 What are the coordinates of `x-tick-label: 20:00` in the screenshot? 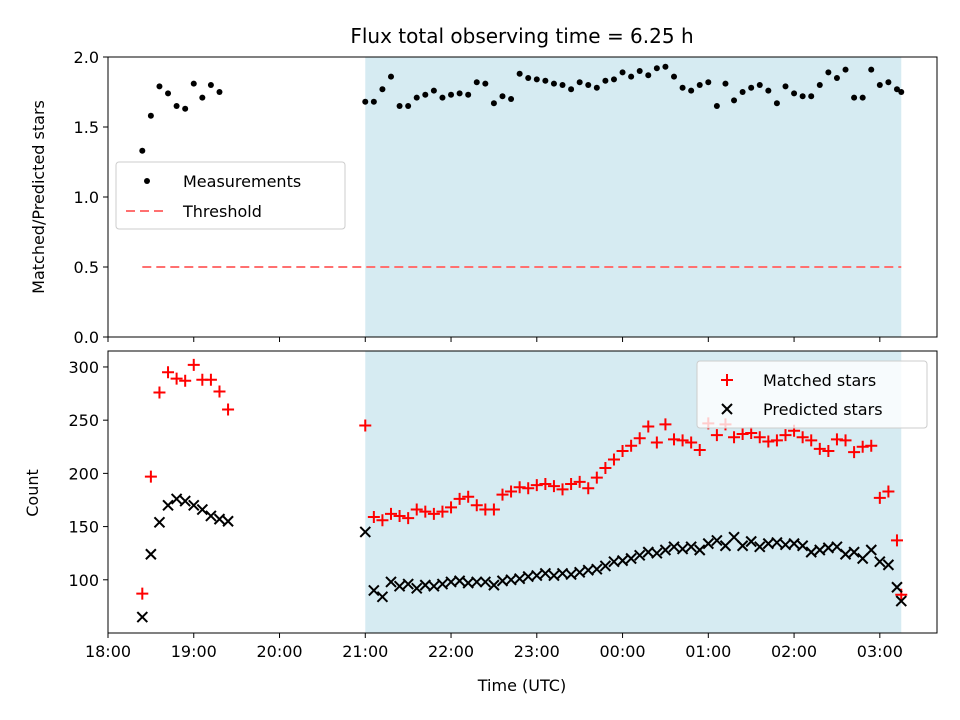 It's located at (279, 651).